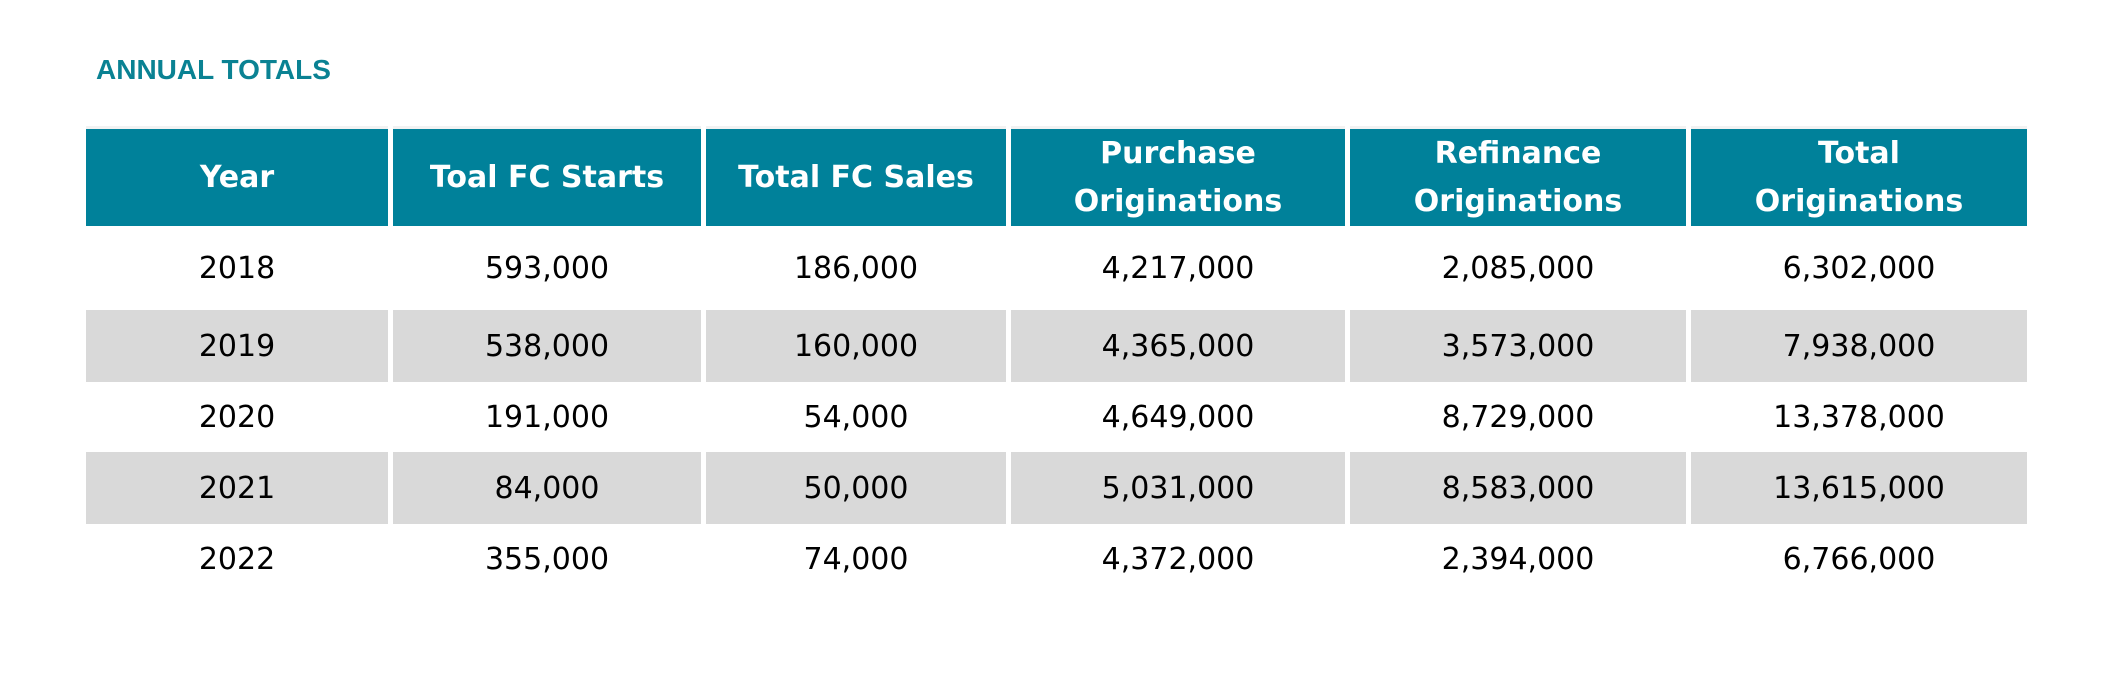  I want to click on table-cell: 4,649,000, so click(1178, 417).